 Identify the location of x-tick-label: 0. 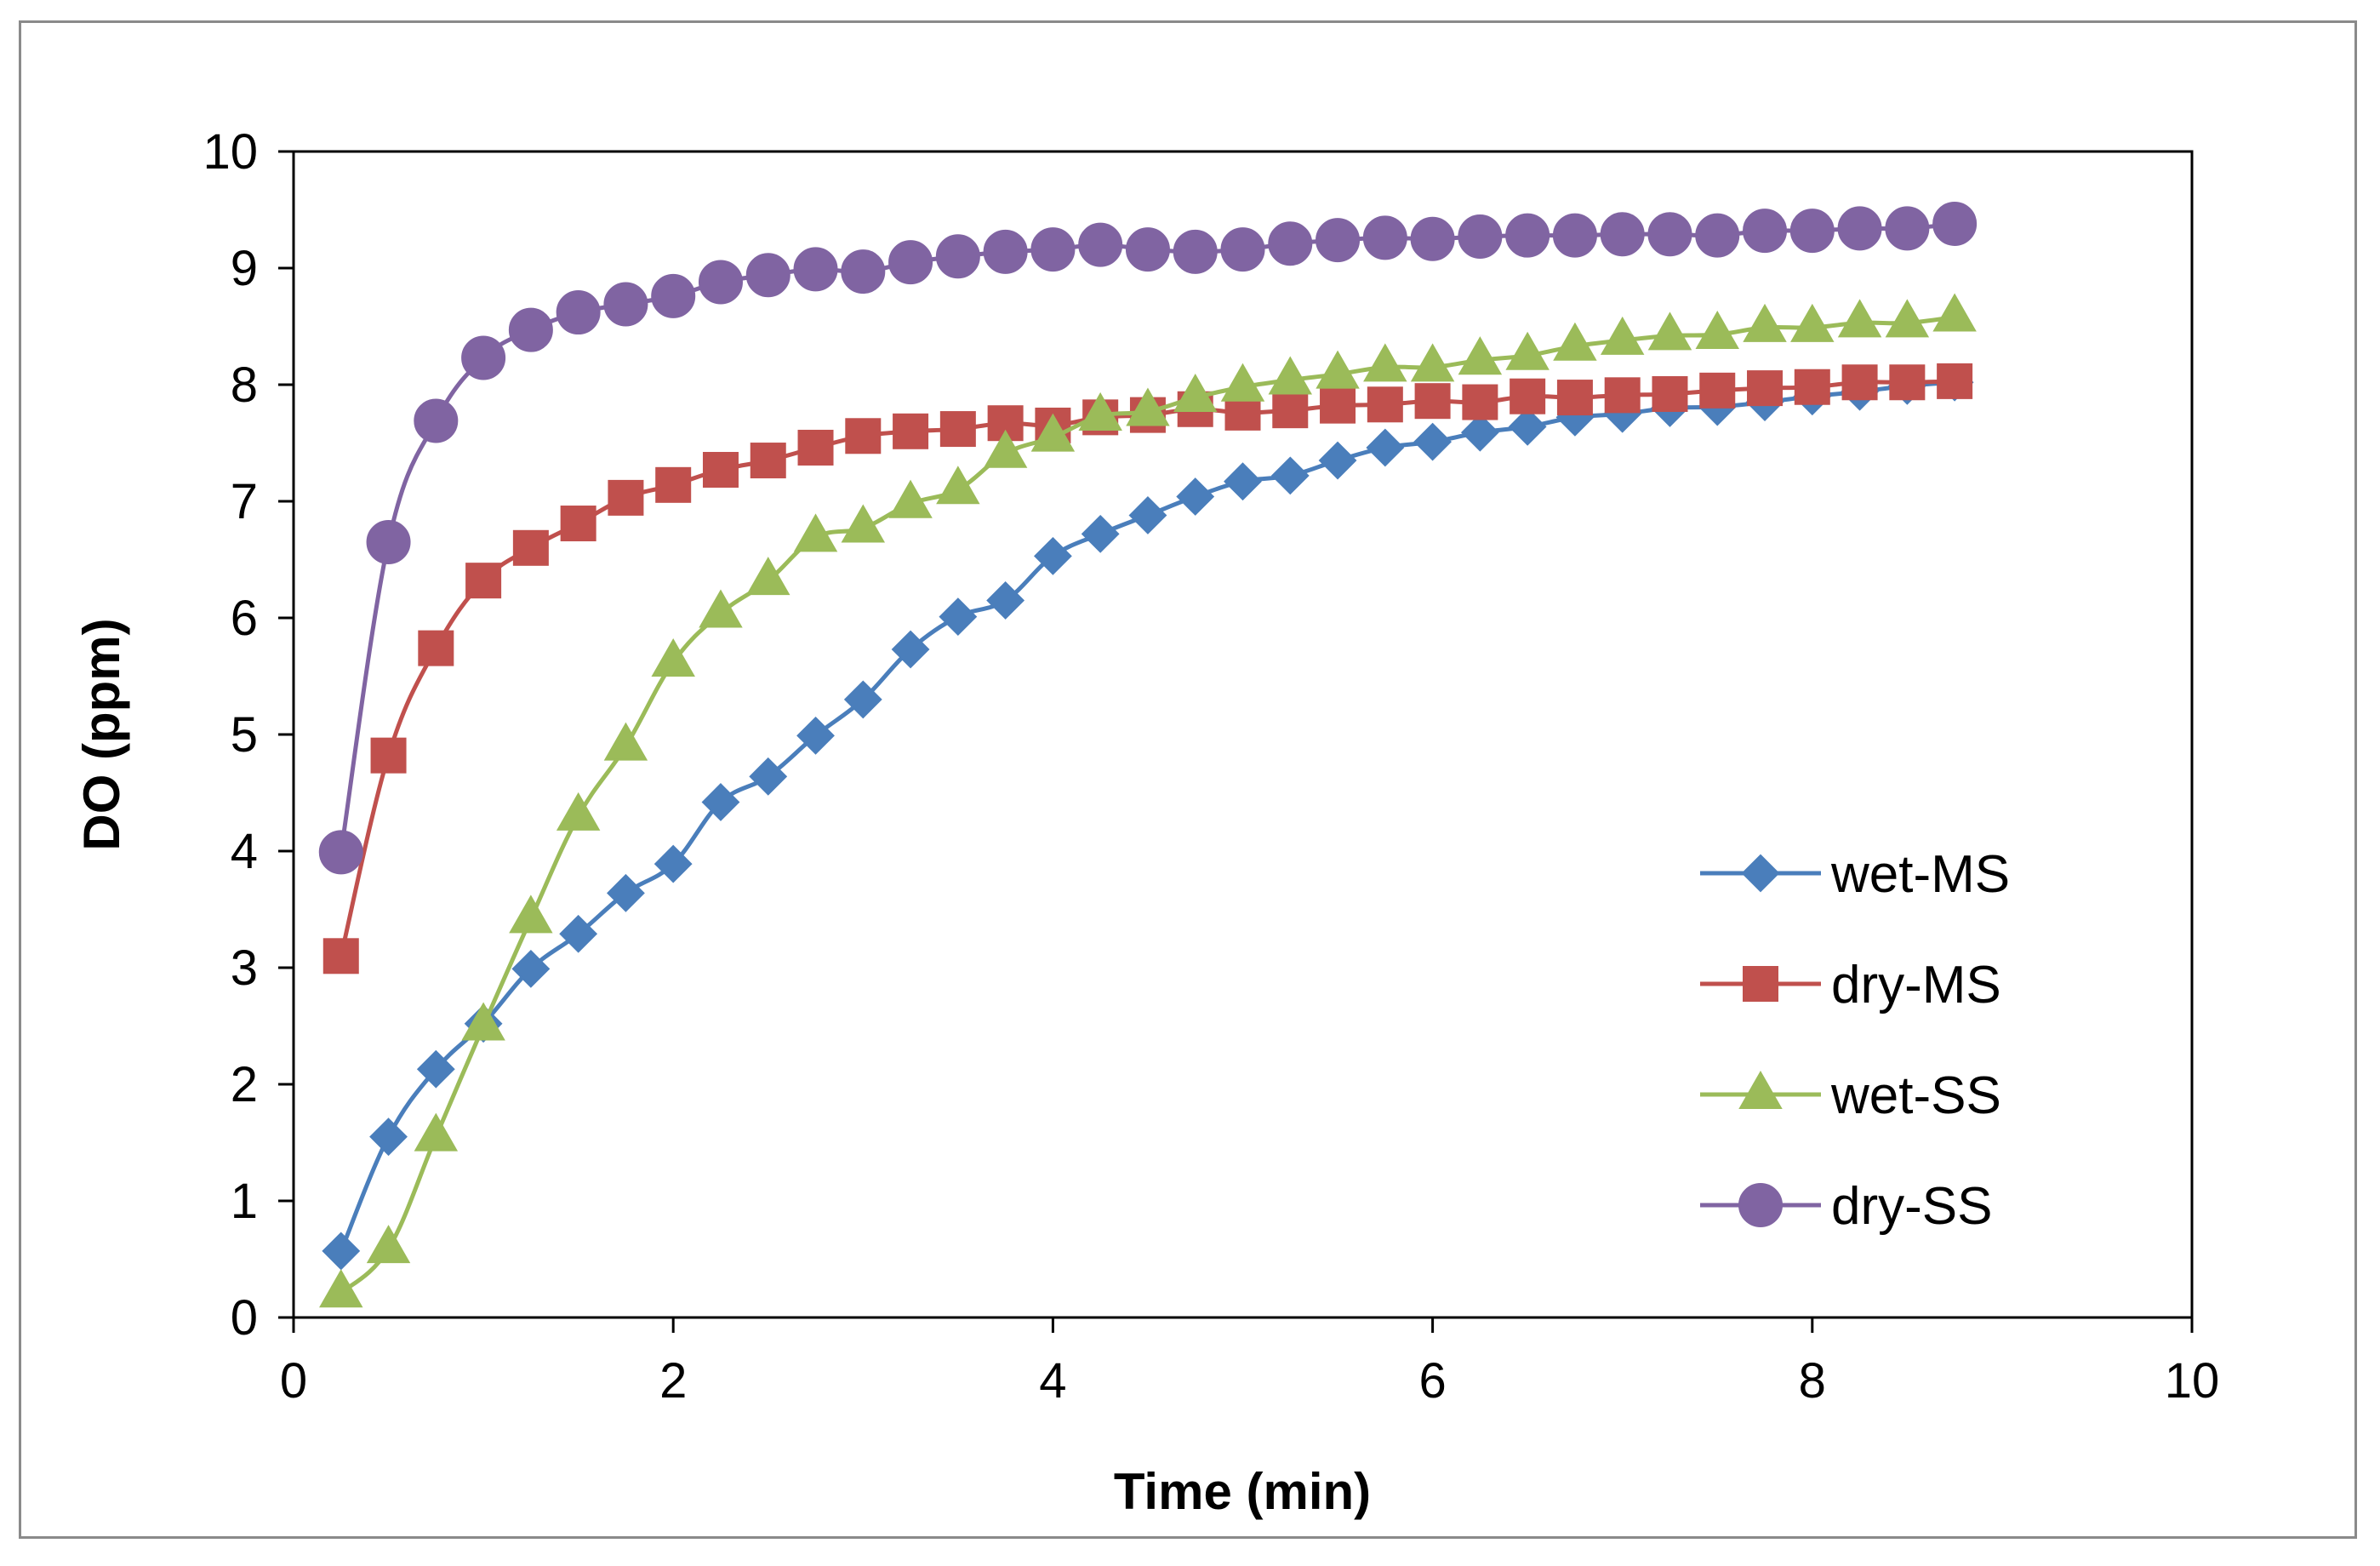
(293, 1381).